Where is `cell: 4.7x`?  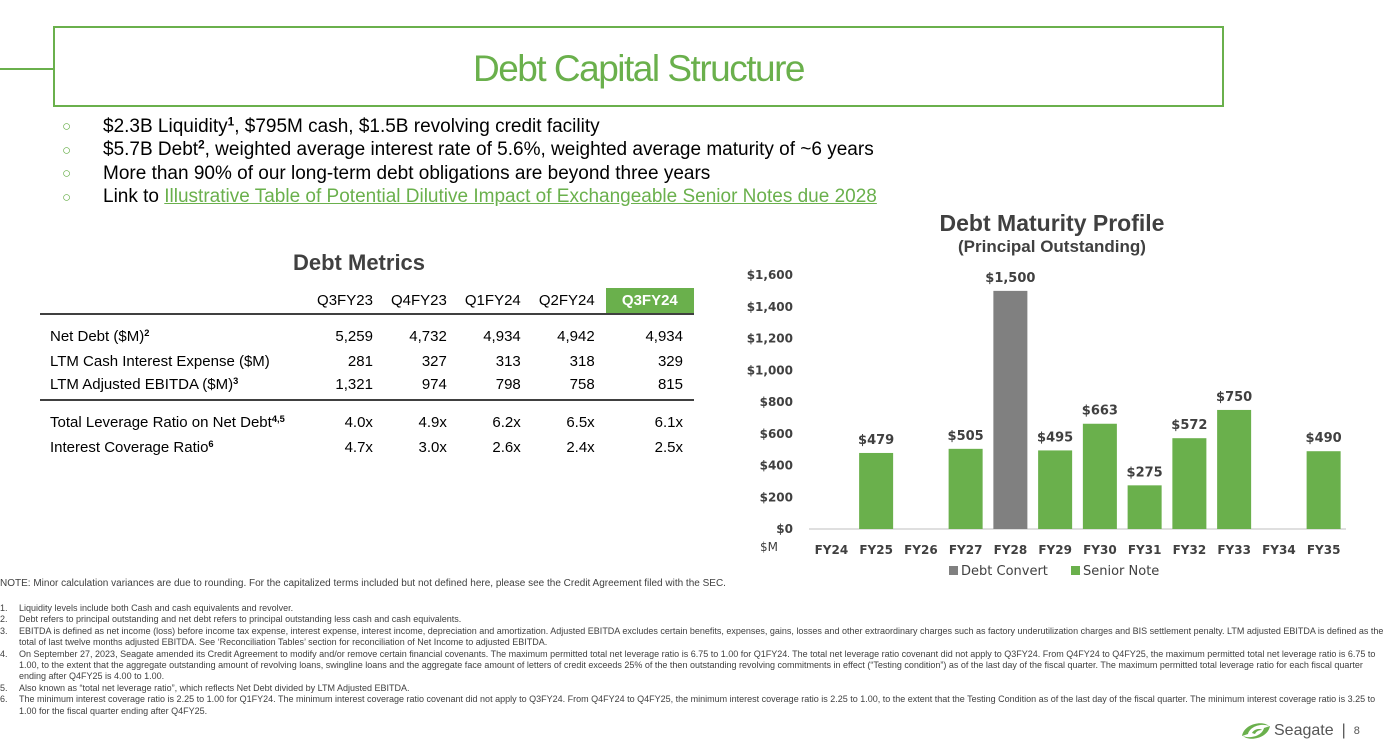 cell: 4.7x is located at coordinates (358, 447).